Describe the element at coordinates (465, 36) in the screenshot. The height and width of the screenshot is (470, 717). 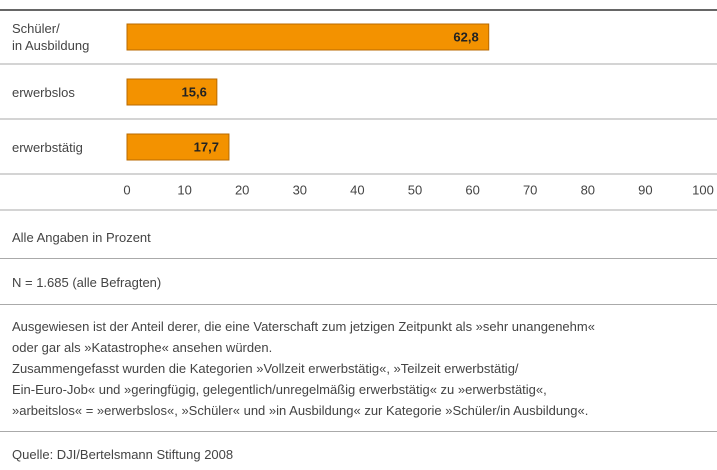
I see `value-label: 62,8` at that location.